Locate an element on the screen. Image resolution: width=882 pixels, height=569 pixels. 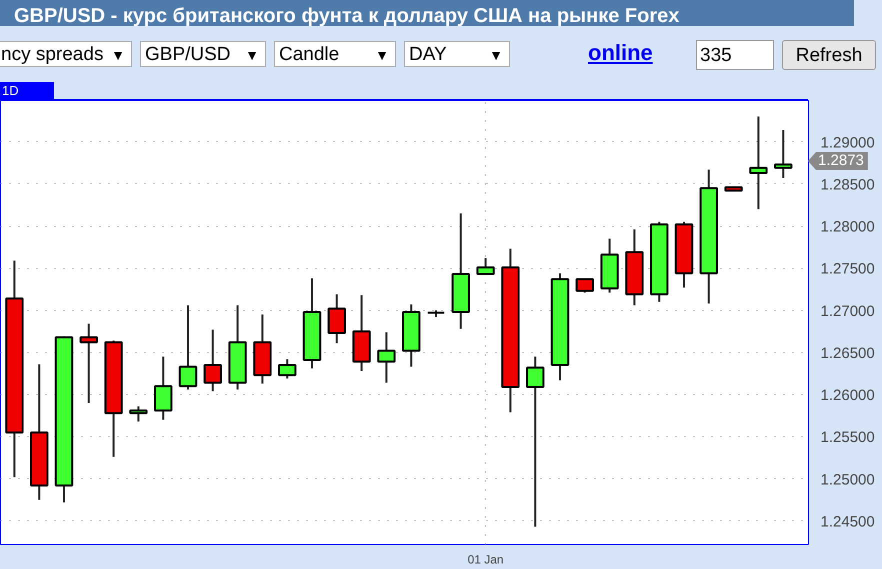
text: online is located at coordinates (620, 53).